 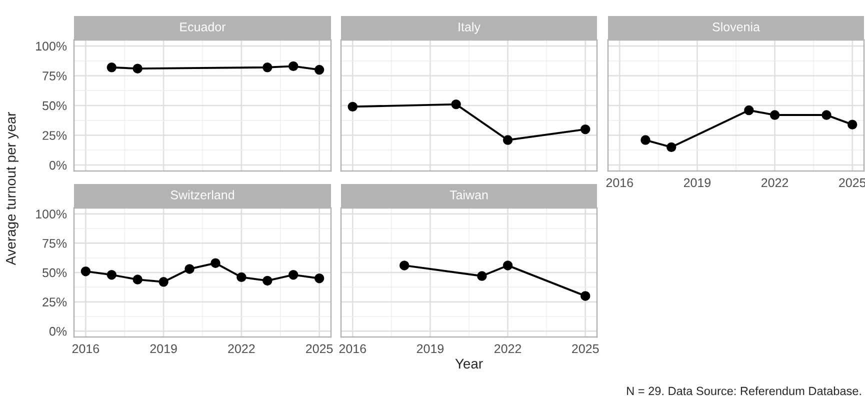 What do you see at coordinates (744, 391) in the screenshot?
I see `text: N = 29. Data Source: Referendum Database.` at bounding box center [744, 391].